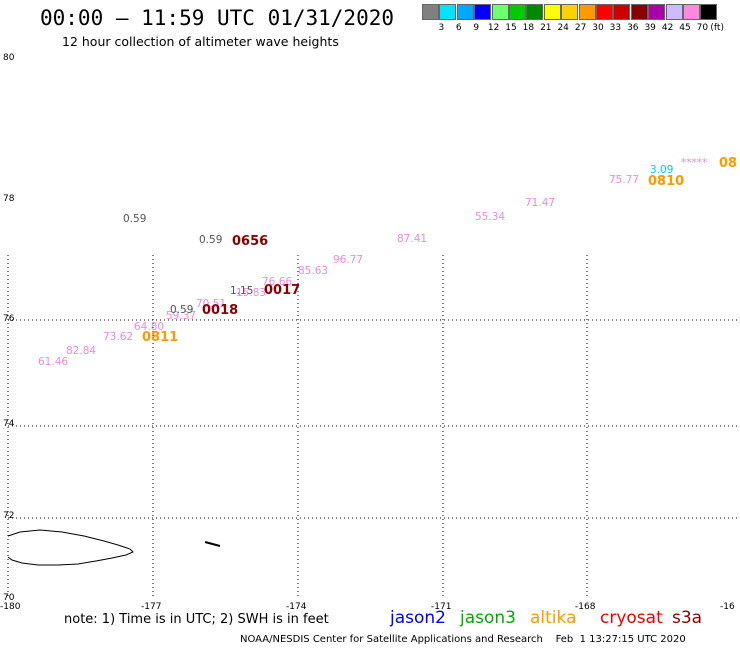 This screenshot has height=650, width=740. I want to click on wave-height-value: 82.84, so click(81, 351).